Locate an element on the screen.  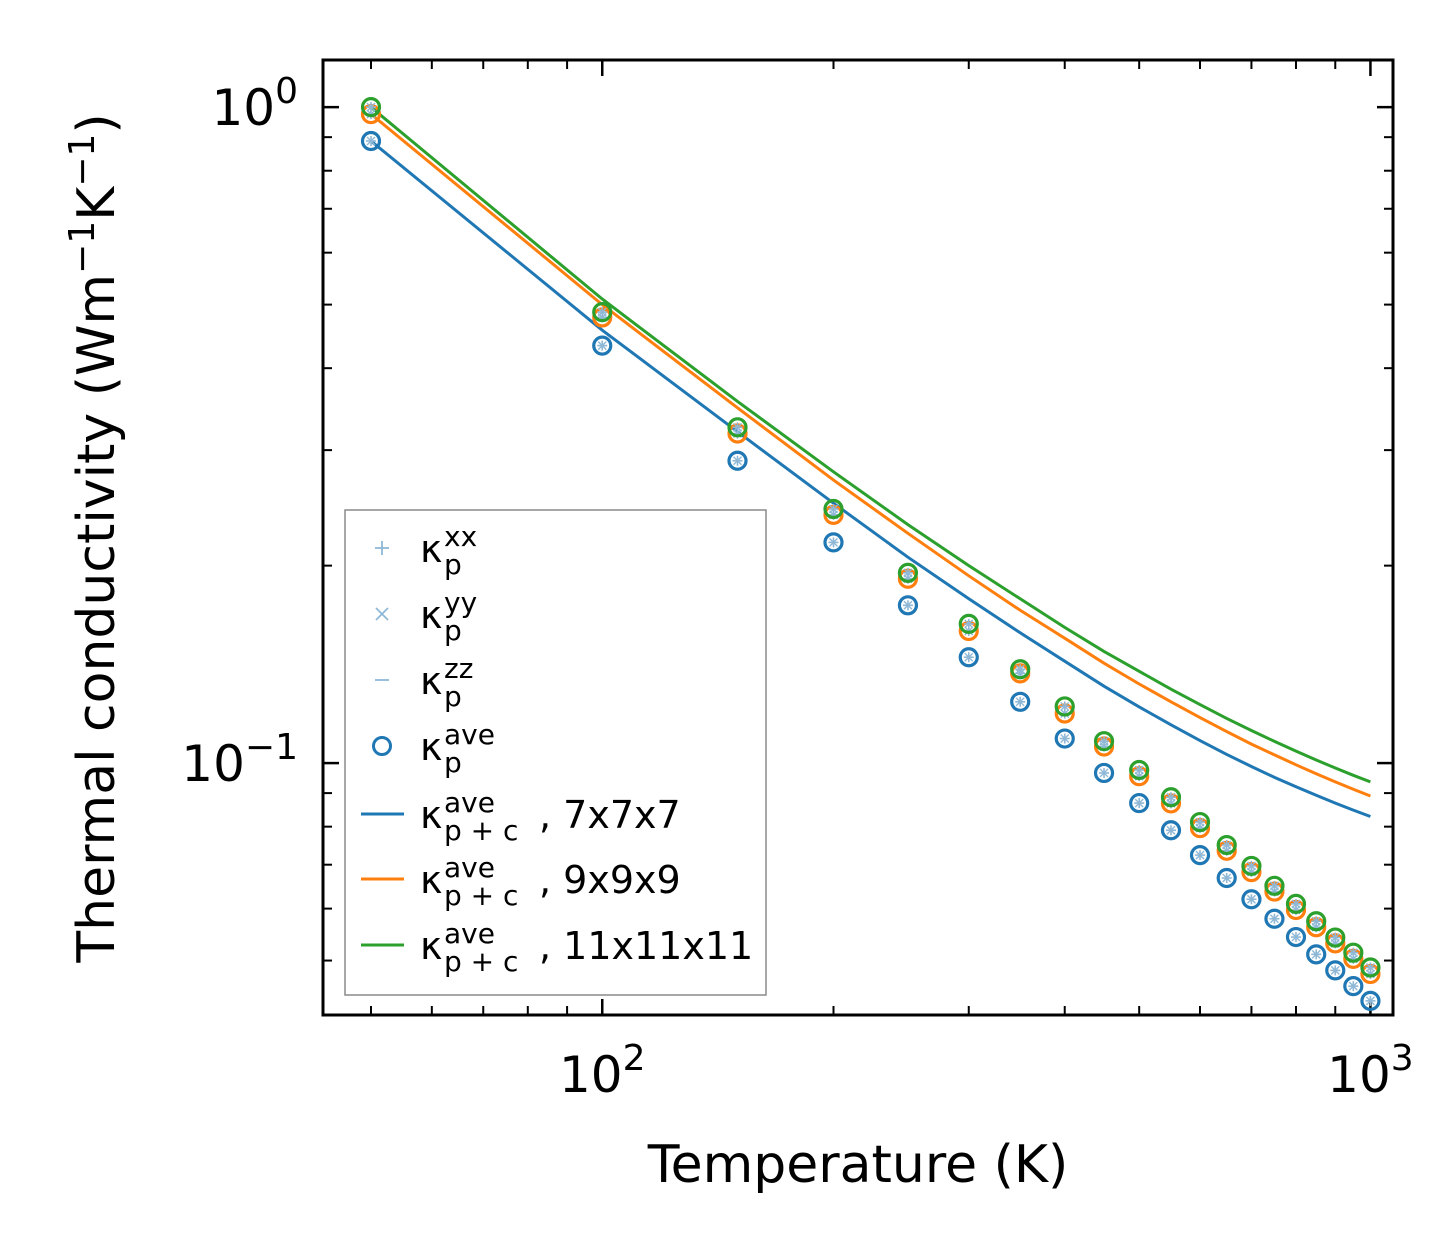
legend-label: κave p + c, 9x9x9 is located at coordinates (550, 881).